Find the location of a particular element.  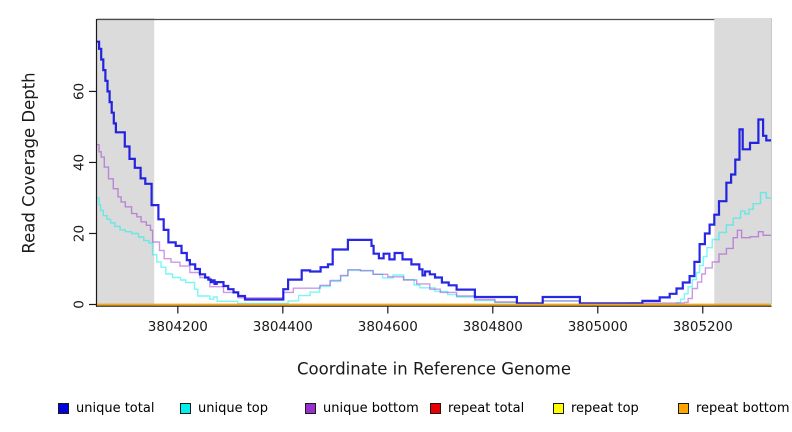

legend-item-unique-top: unique top is located at coordinates (224, 408).